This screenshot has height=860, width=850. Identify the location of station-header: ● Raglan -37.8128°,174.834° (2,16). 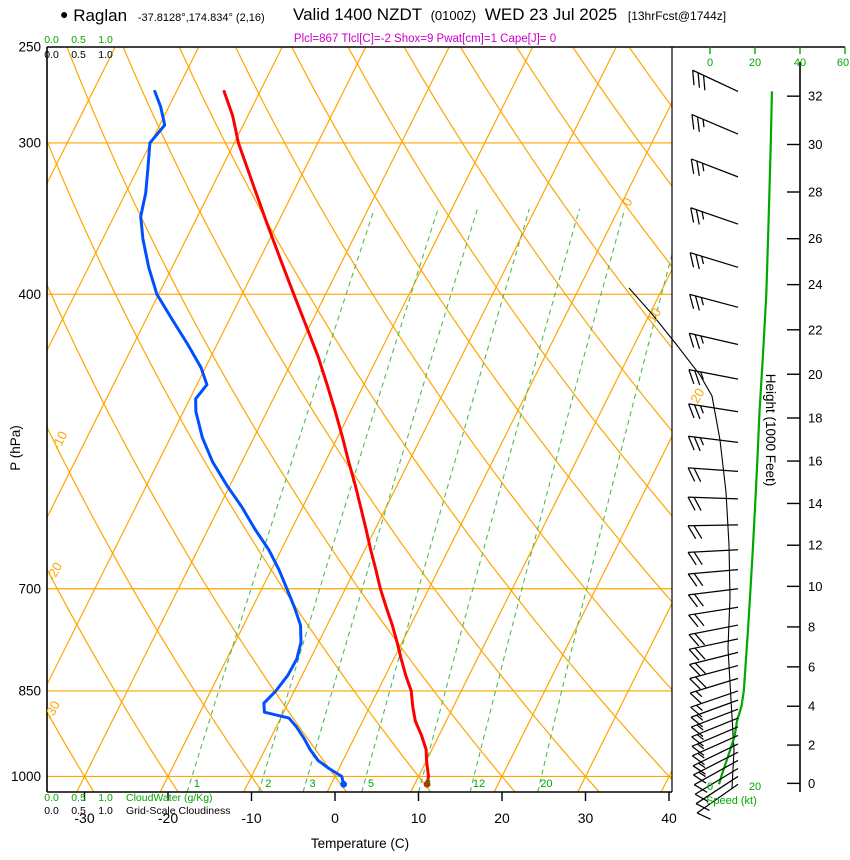
(162, 16).